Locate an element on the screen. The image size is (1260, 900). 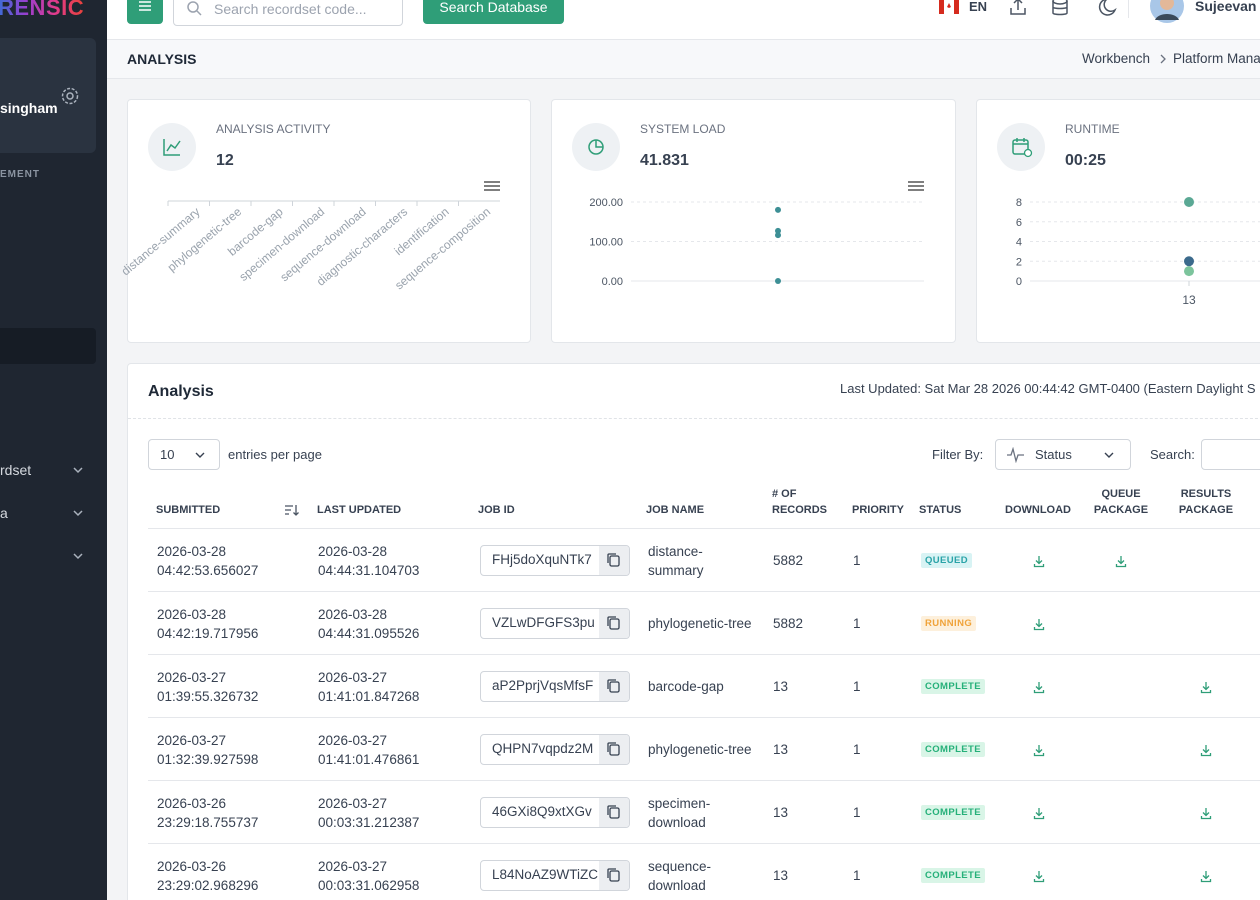
table-search is located at coordinates (1230, 454).